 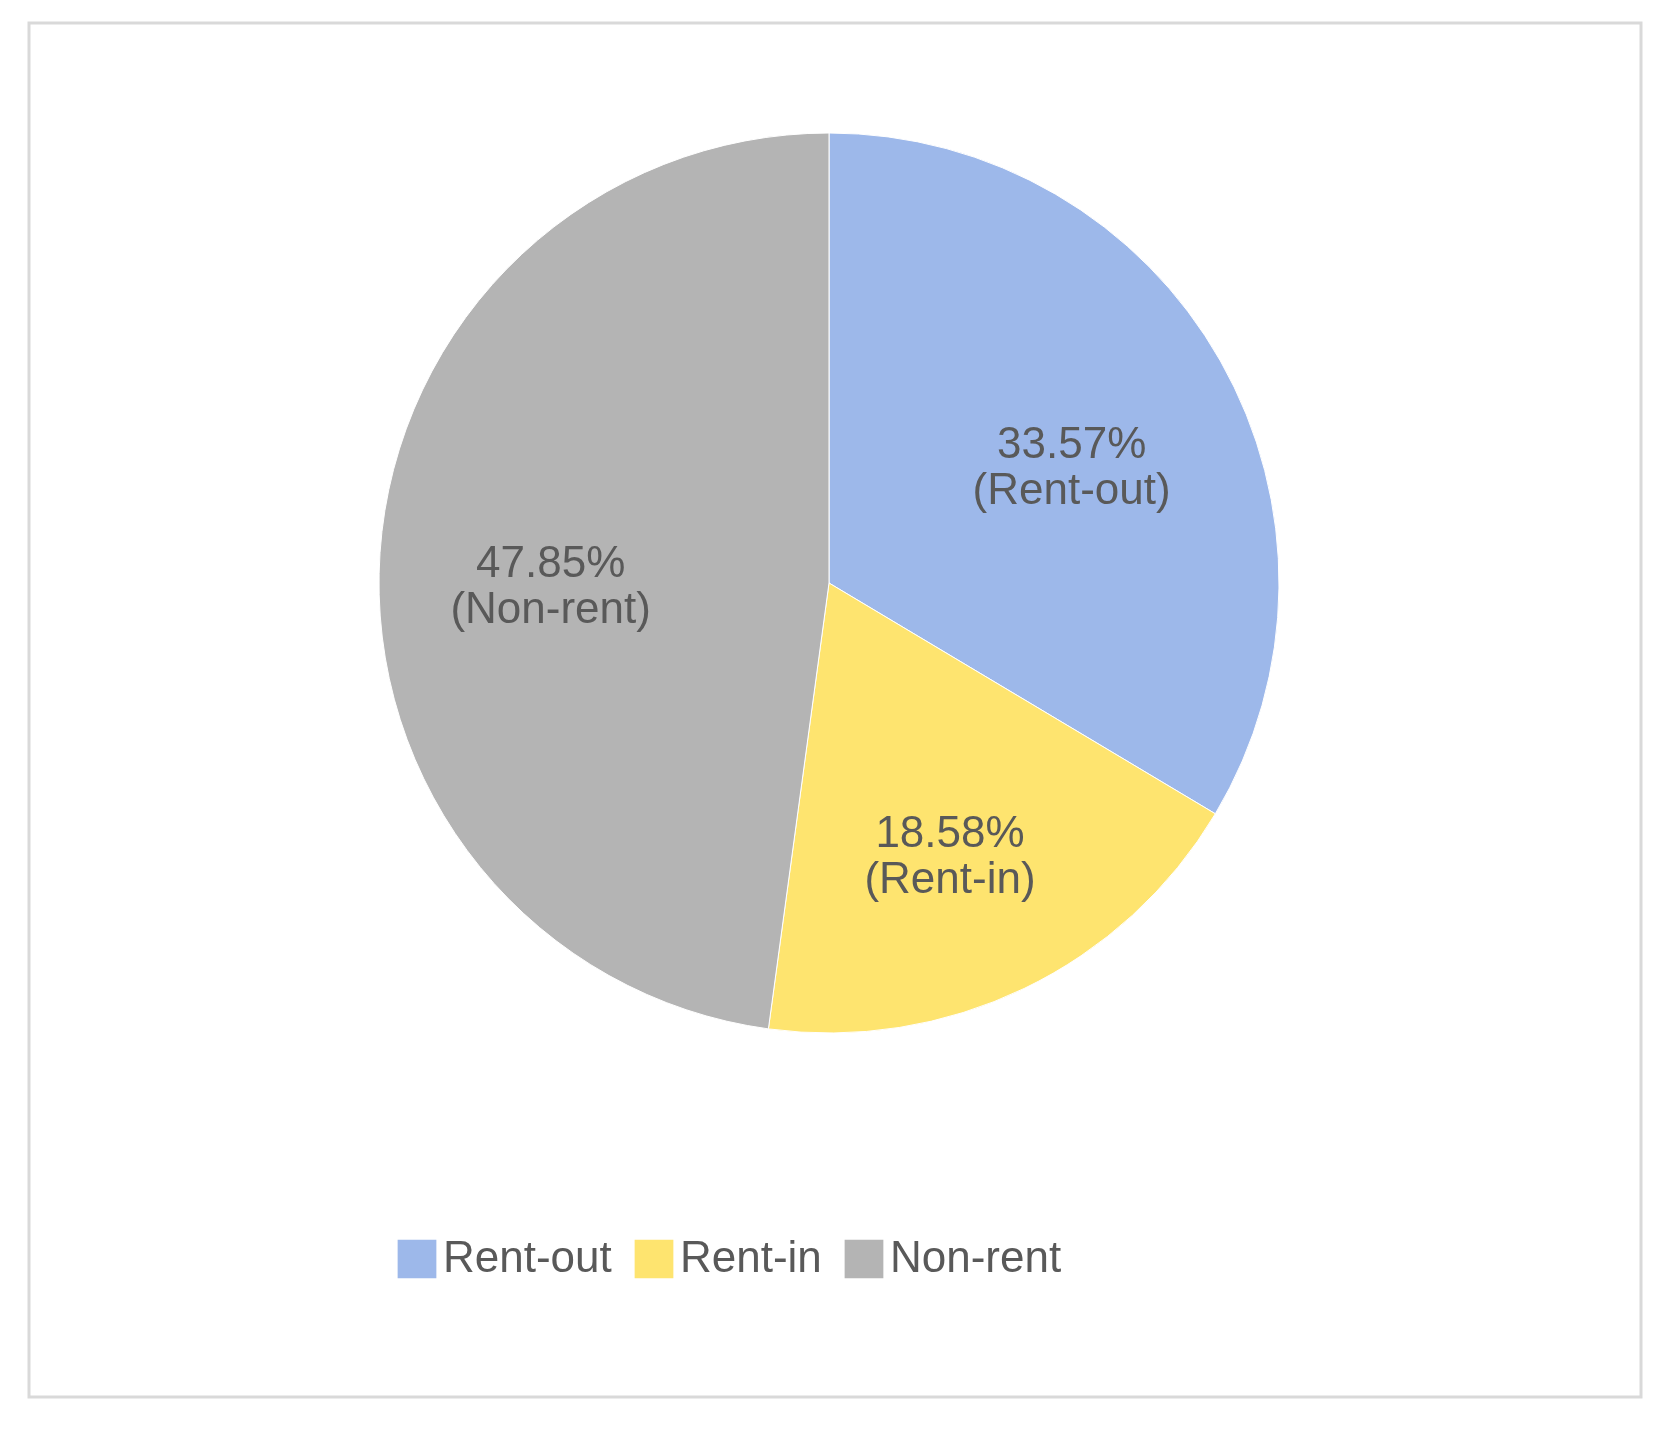 I want to click on data-label: 47.85% (Non-rent), so click(x=550, y=585).